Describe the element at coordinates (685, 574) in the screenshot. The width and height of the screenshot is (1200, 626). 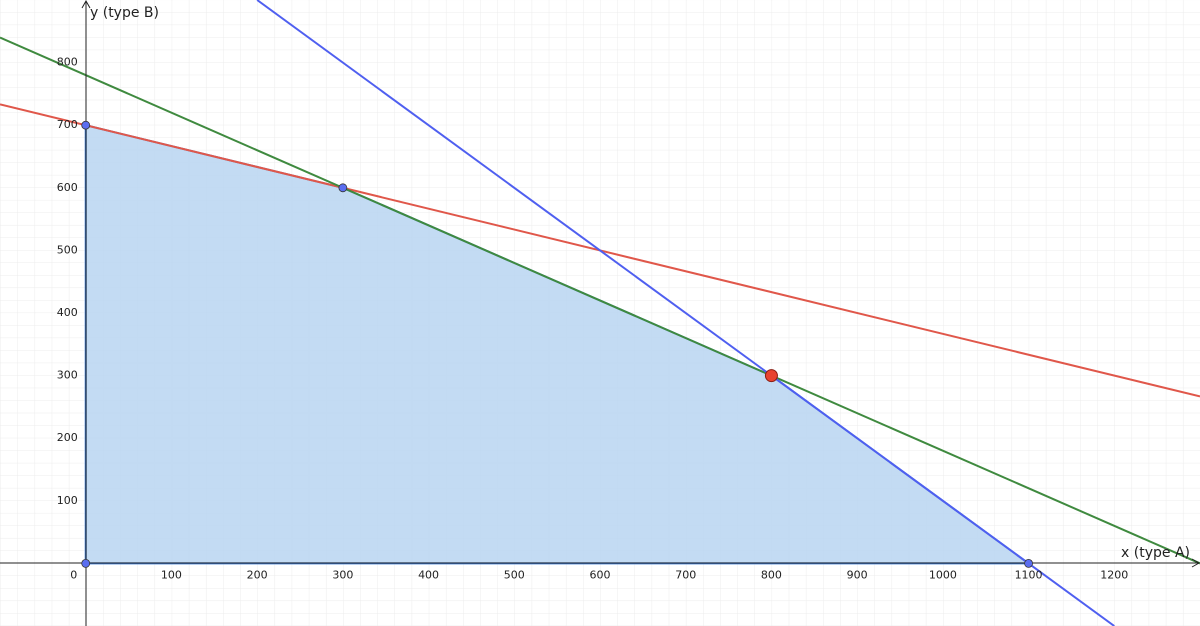
I see `x-tick-label: 700` at that location.